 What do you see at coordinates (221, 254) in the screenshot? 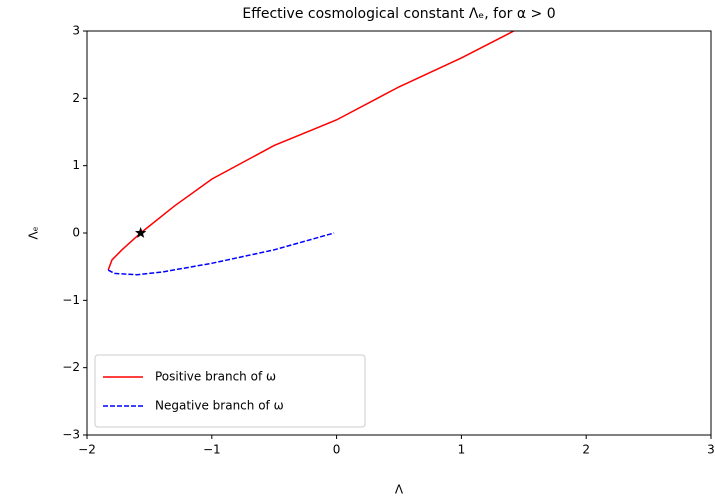
I see `line-series` at bounding box center [221, 254].